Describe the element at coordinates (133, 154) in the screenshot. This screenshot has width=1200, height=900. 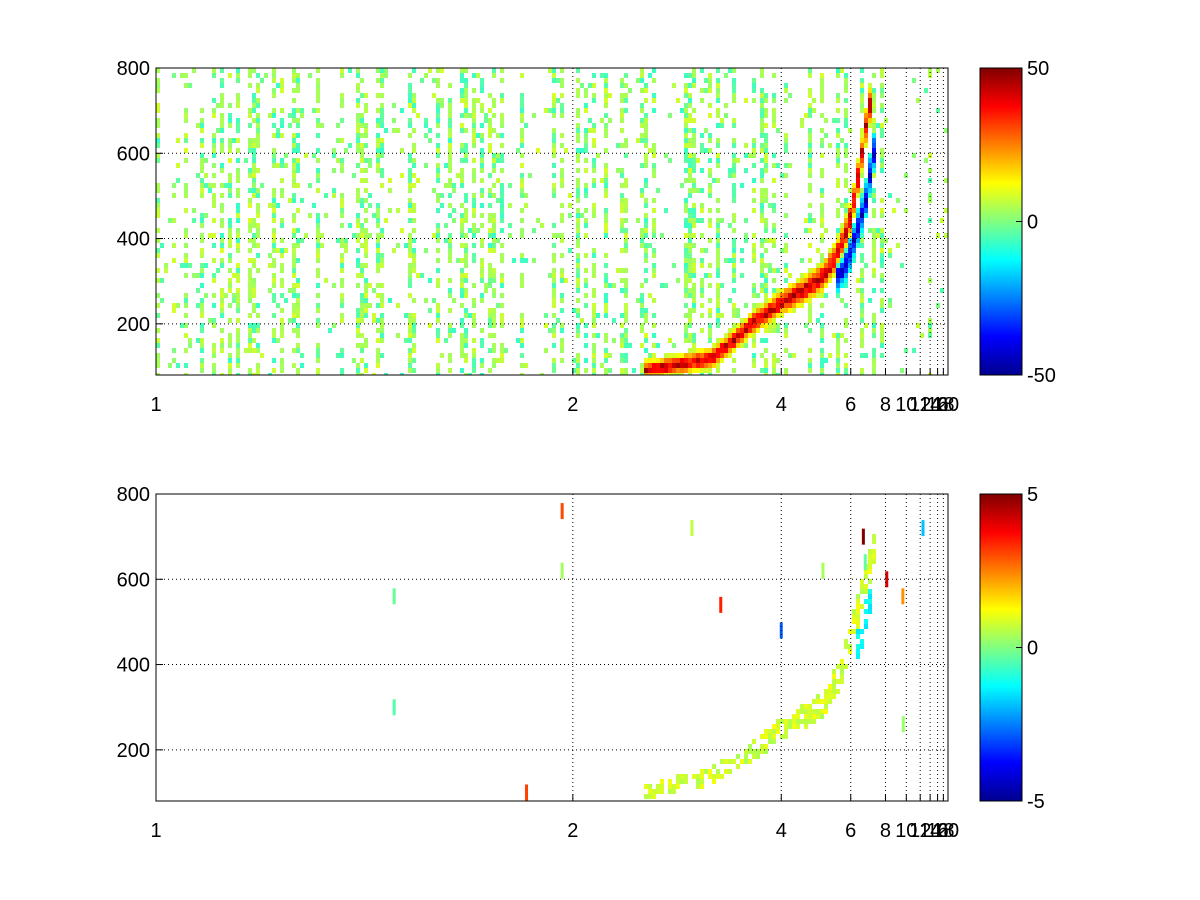
I see `y-tick-label: 600` at that location.